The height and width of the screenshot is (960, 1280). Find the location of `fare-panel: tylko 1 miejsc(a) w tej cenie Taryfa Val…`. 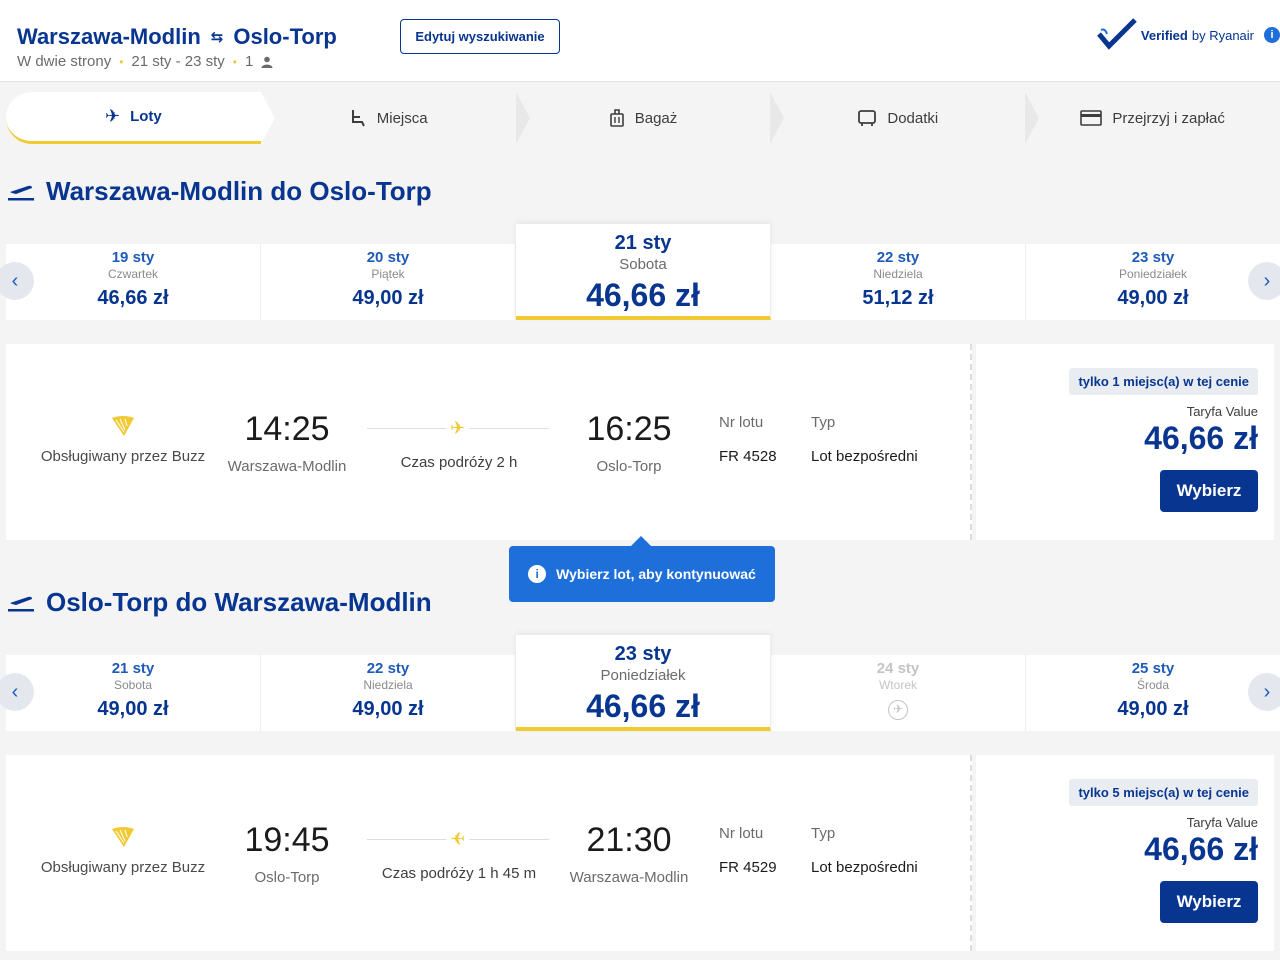

fare-panel: tylko 1 miejsc(a) w tej cenie Taryfa Val… is located at coordinates (1125, 442).